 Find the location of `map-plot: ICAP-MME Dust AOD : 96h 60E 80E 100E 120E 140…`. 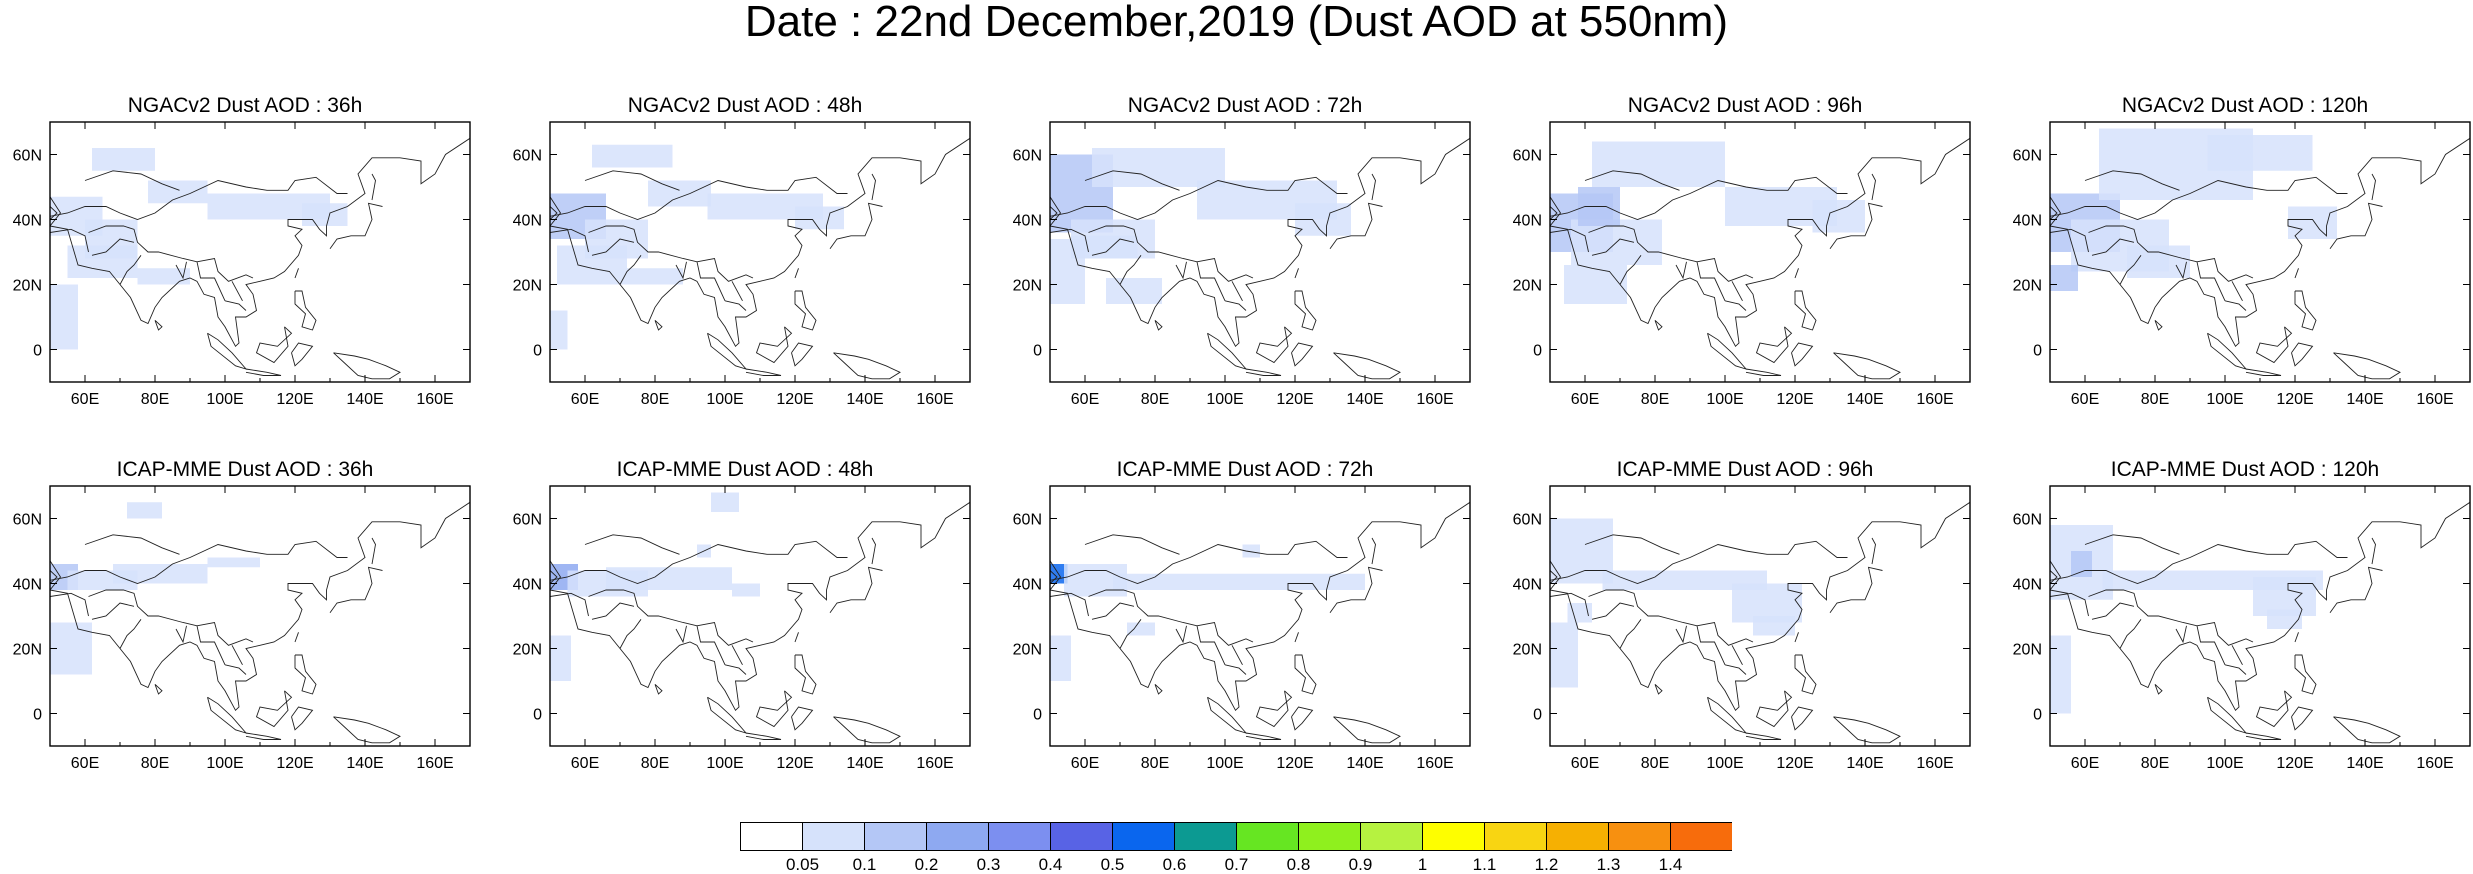

map-plot: ICAP-MME Dust AOD : 96h 60E 80E 100E 120E 140… is located at coordinates (1742, 615).